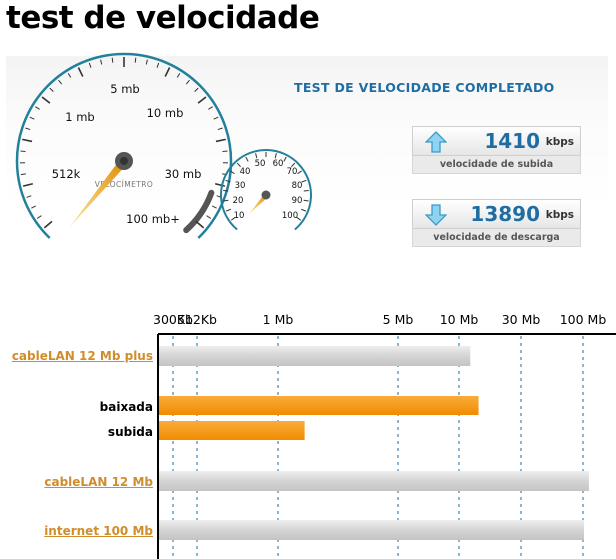 The width and height of the screenshot is (616, 559). Describe the element at coordinates (505, 214) in the screenshot. I see `download-speed-value: 13890` at that location.